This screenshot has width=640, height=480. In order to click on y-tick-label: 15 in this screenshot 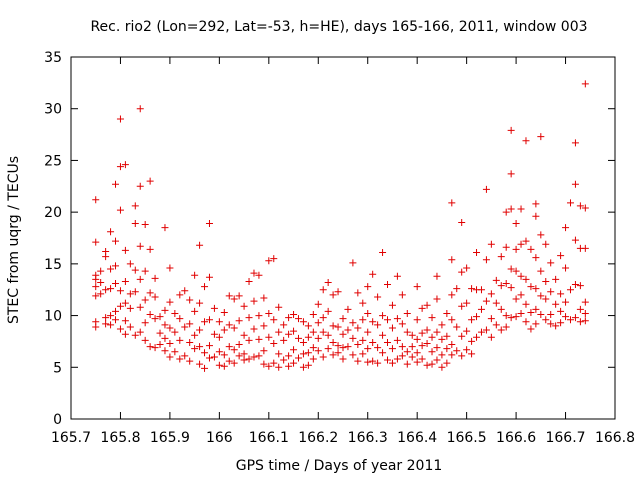, I will do `click(53, 265)`.